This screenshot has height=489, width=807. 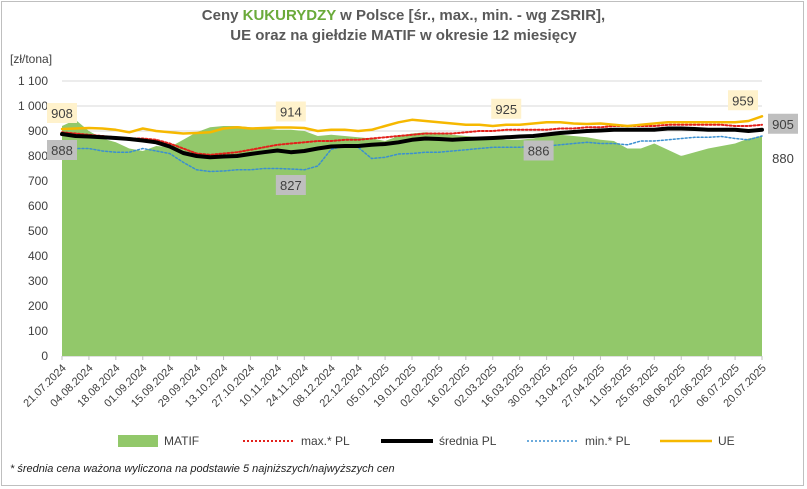 What do you see at coordinates (38, 131) in the screenshot?
I see `y-tick-label: 900` at bounding box center [38, 131].